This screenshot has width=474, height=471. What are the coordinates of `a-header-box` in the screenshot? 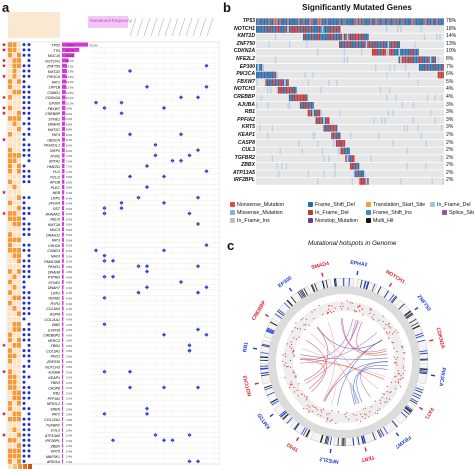 It's located at (108, 22).